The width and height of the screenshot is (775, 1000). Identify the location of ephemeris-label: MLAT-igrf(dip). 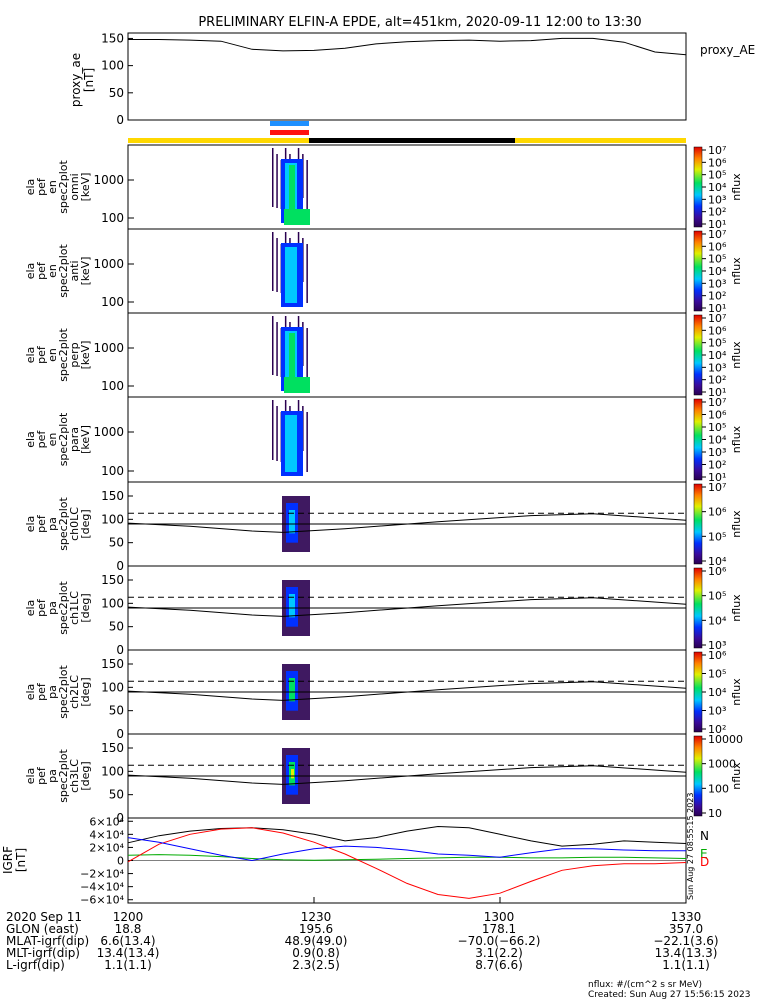
(47, 941).